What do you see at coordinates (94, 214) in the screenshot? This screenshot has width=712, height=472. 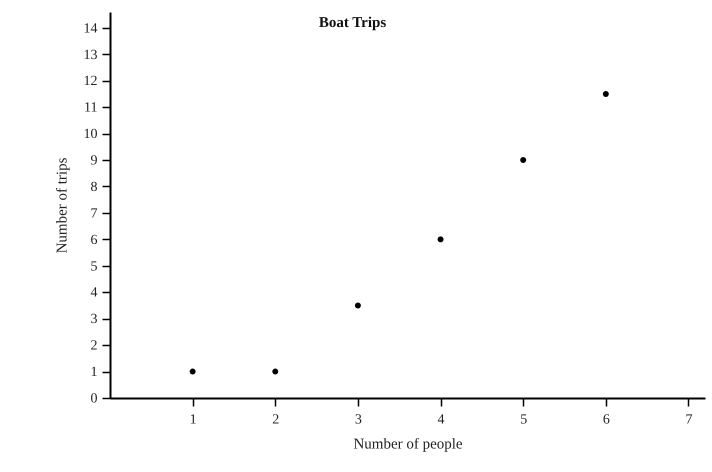 I see `y-tick-label: 7` at bounding box center [94, 214].